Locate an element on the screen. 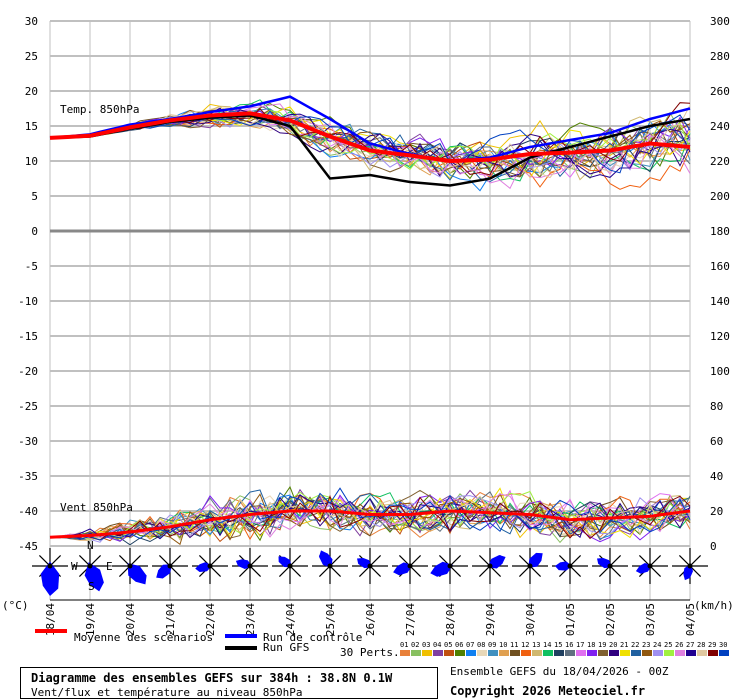 This screenshot has width=740, height=700. x-tick-label: 02/05 is located at coordinates (610, 619).